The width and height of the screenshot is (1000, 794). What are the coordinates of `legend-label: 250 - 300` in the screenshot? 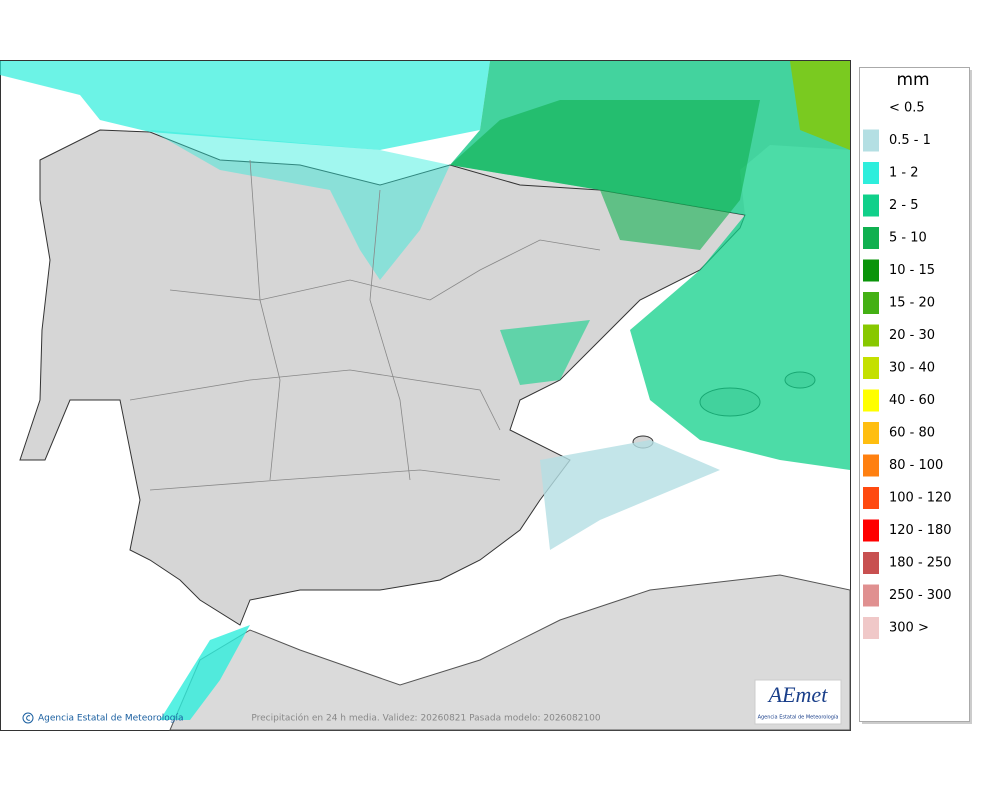 It's located at (920, 595).